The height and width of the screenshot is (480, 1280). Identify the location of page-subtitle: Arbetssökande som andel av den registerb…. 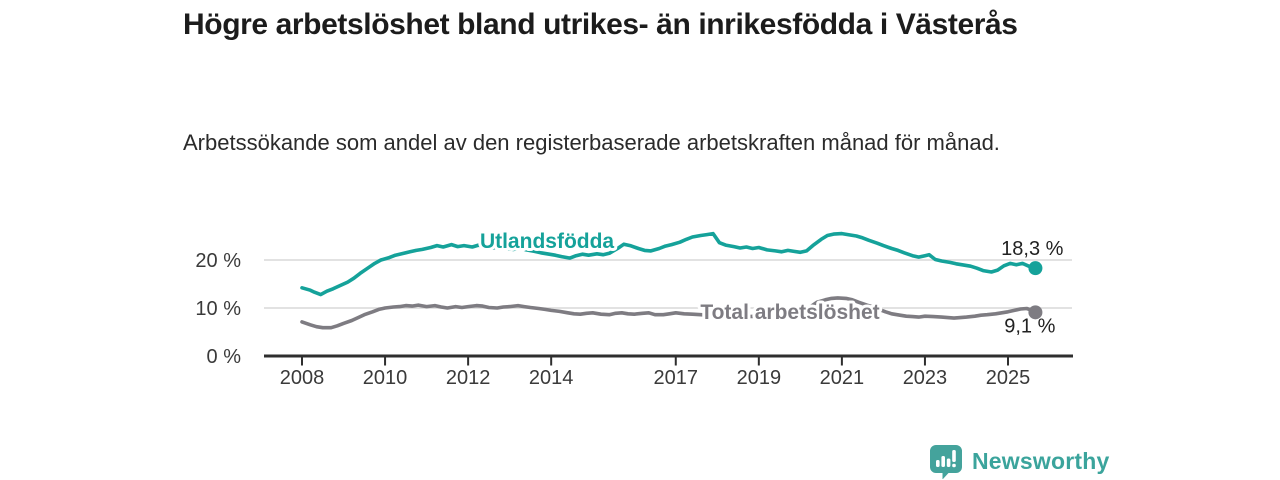
(591, 142).